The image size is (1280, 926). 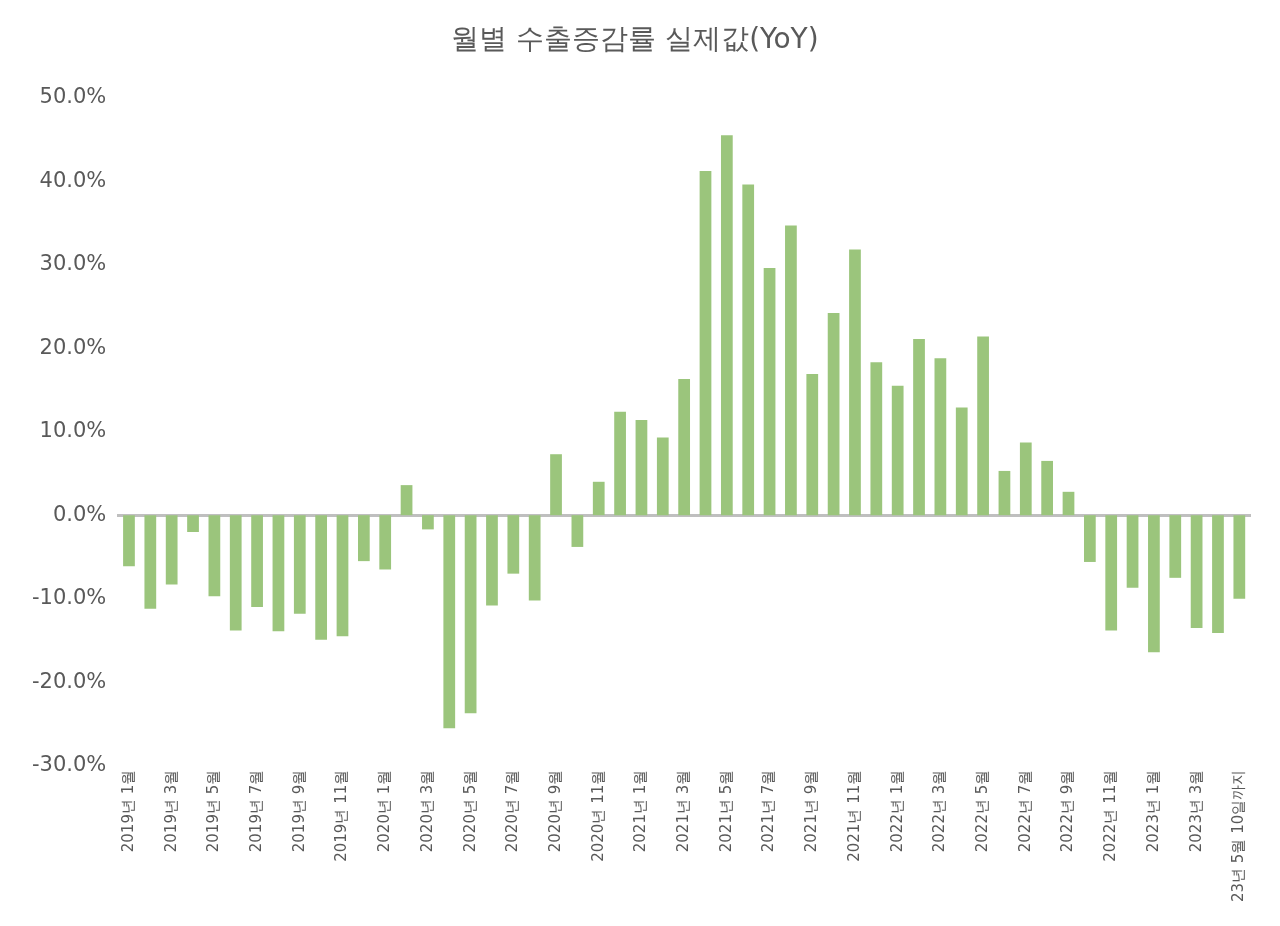 I want to click on y-tick-label: 30.0%, so click(x=73, y=263).